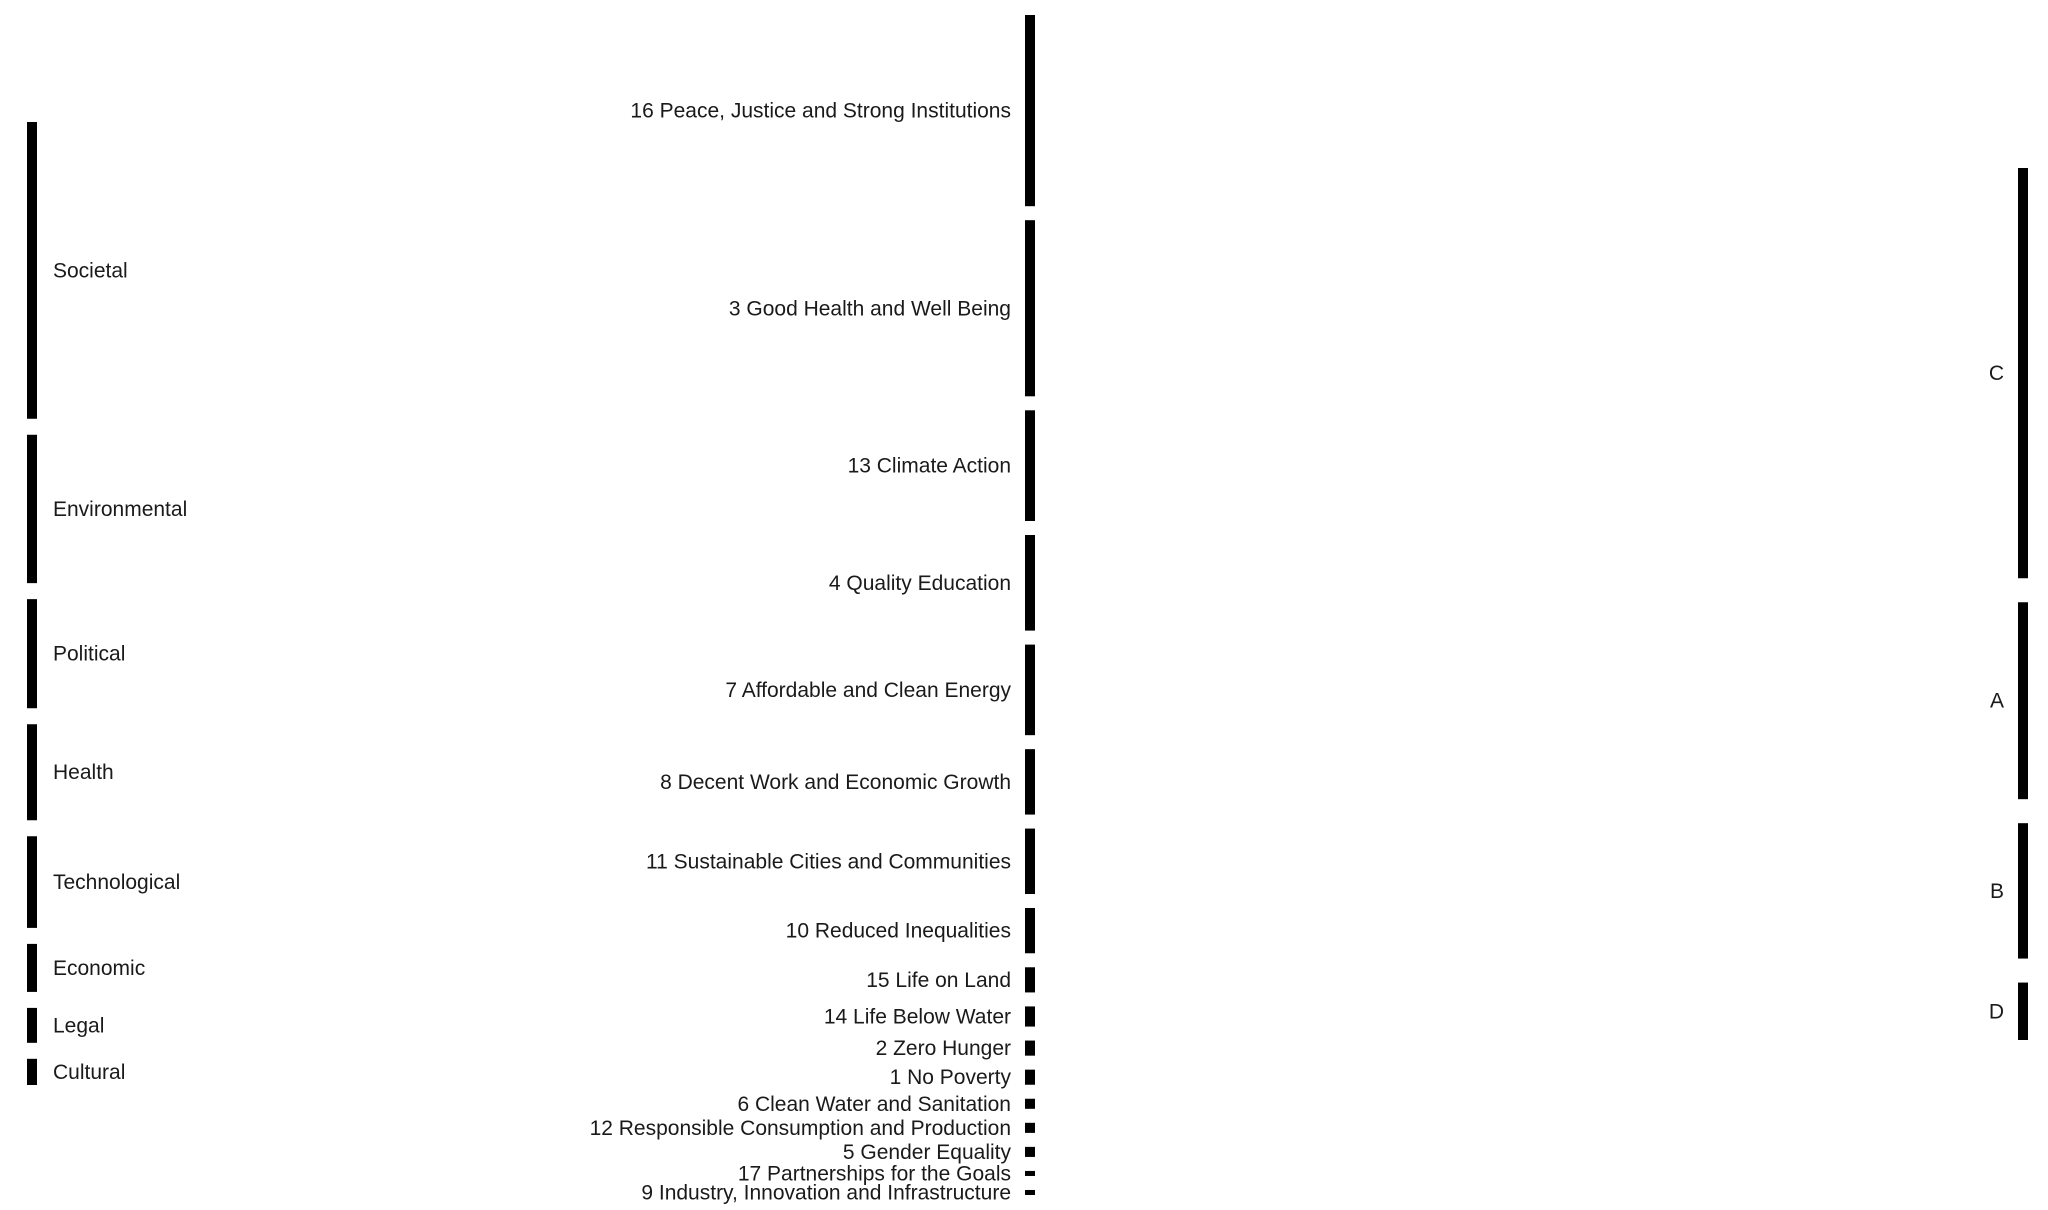  What do you see at coordinates (89, 1072) in the screenshot?
I see `node-label-cultural: Cultural` at bounding box center [89, 1072].